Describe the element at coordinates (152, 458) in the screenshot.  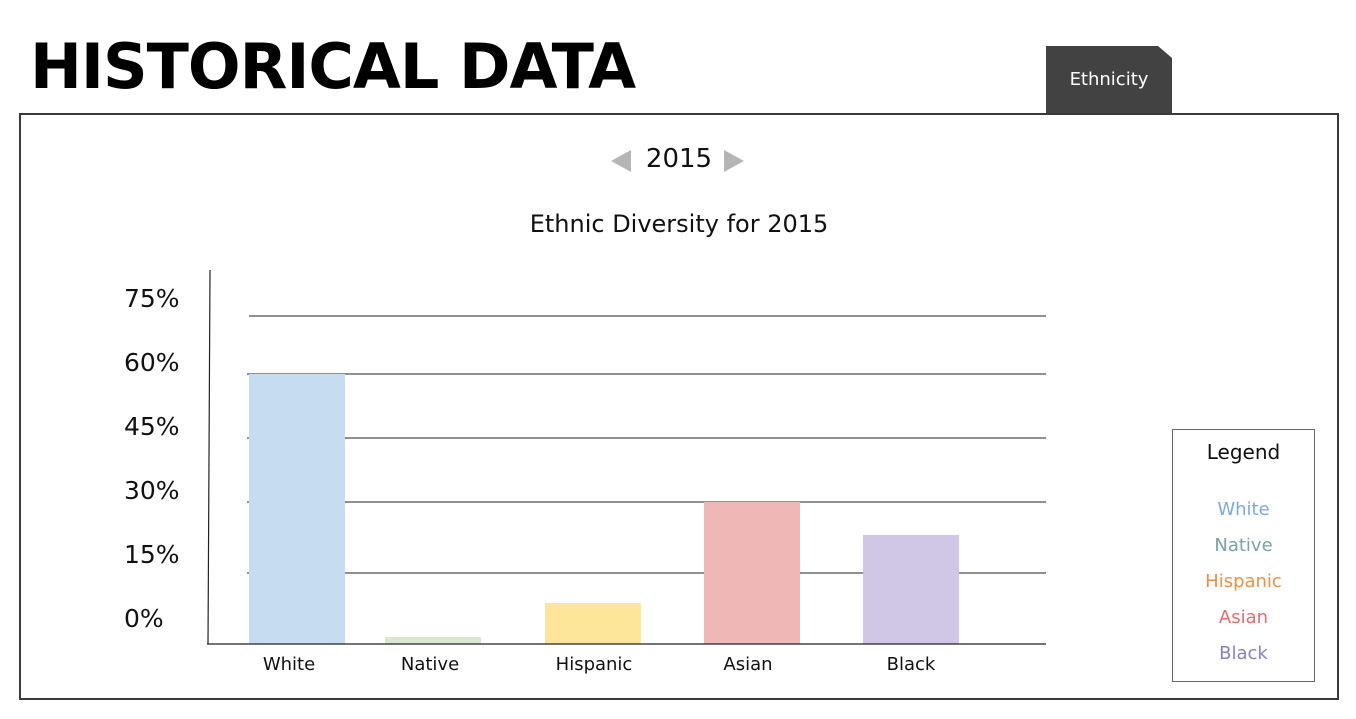
I see `y-tick-labels: 75% 60% 45% 30% 15% 0%` at that location.